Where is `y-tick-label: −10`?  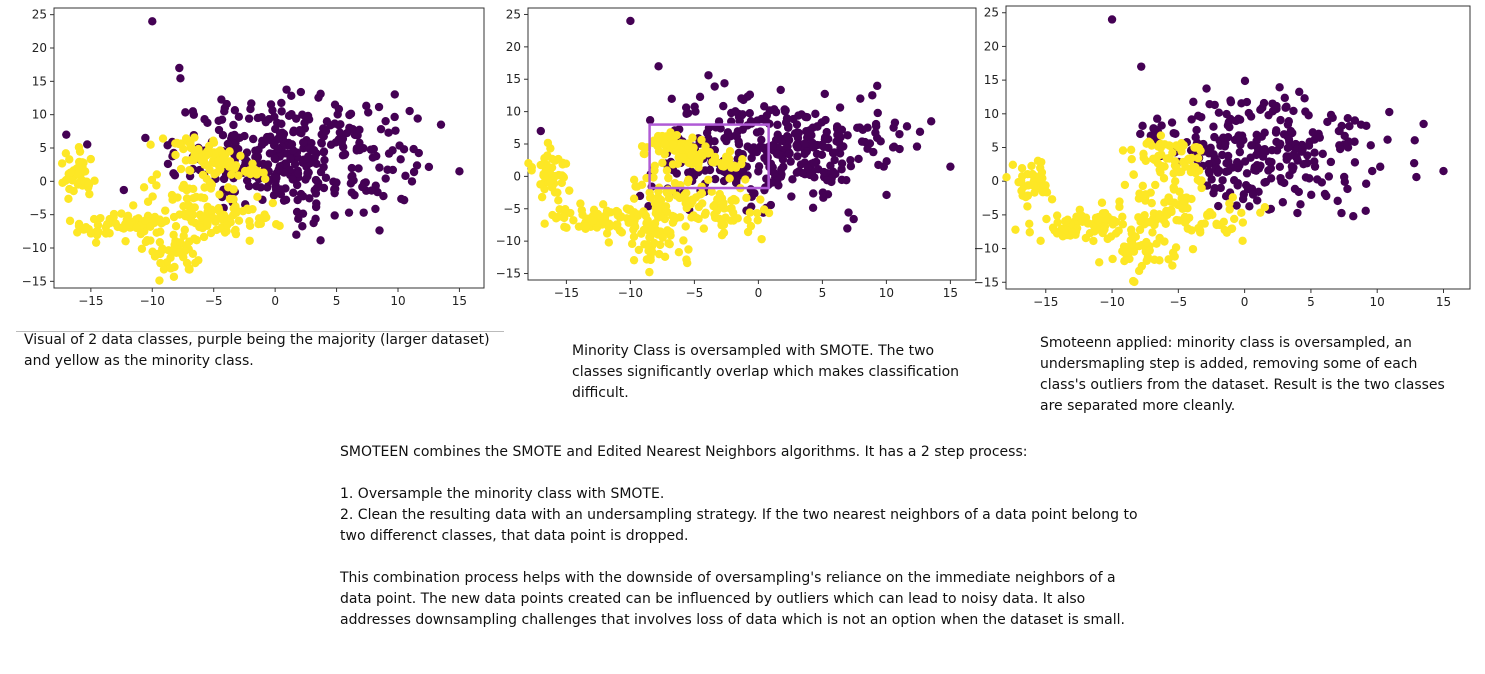
y-tick-label: −10 is located at coordinates (508, 241).